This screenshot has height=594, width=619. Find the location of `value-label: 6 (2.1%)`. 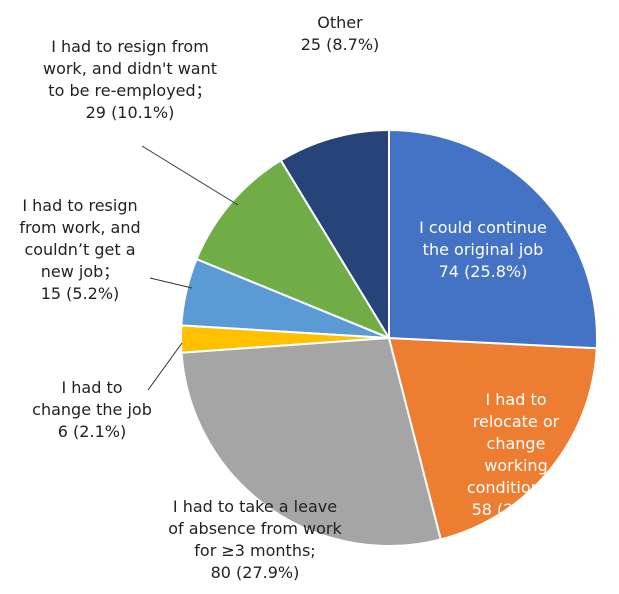

value-label: 6 (2.1%) is located at coordinates (92, 431).